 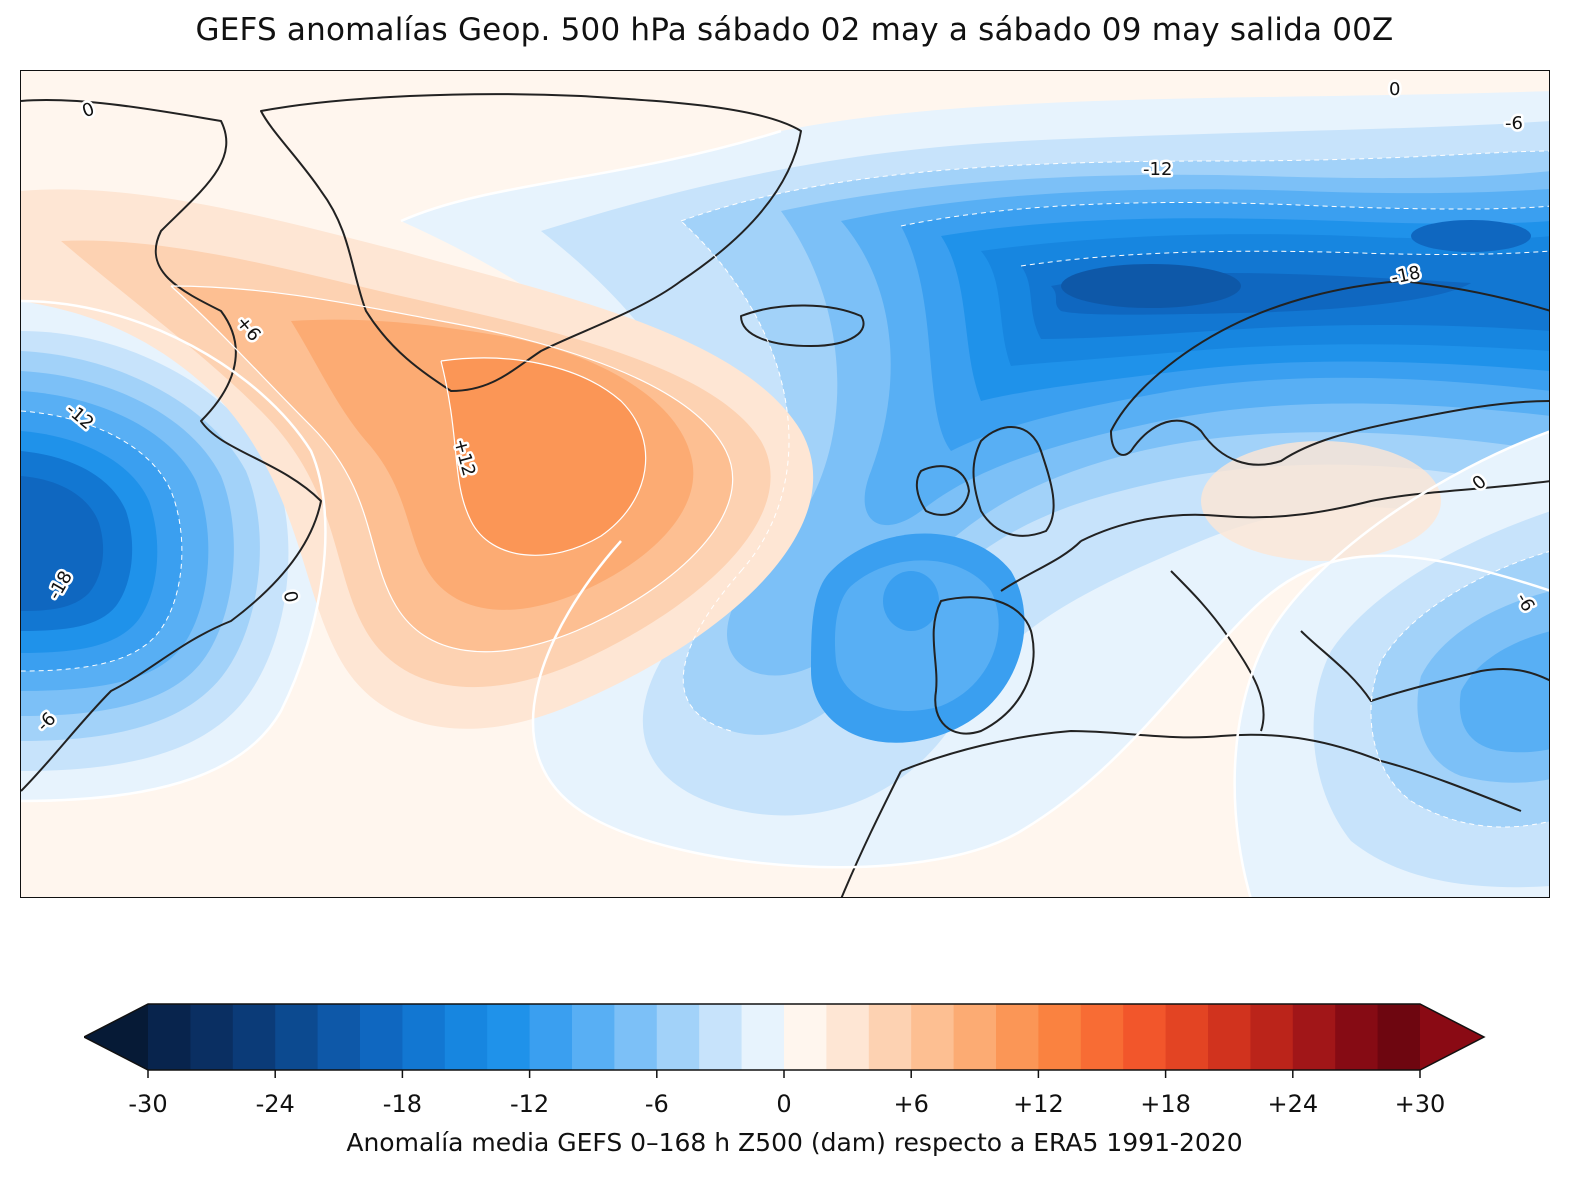 What do you see at coordinates (275, 1104) in the screenshot?
I see `colorbar-tick-label: -24` at bounding box center [275, 1104].